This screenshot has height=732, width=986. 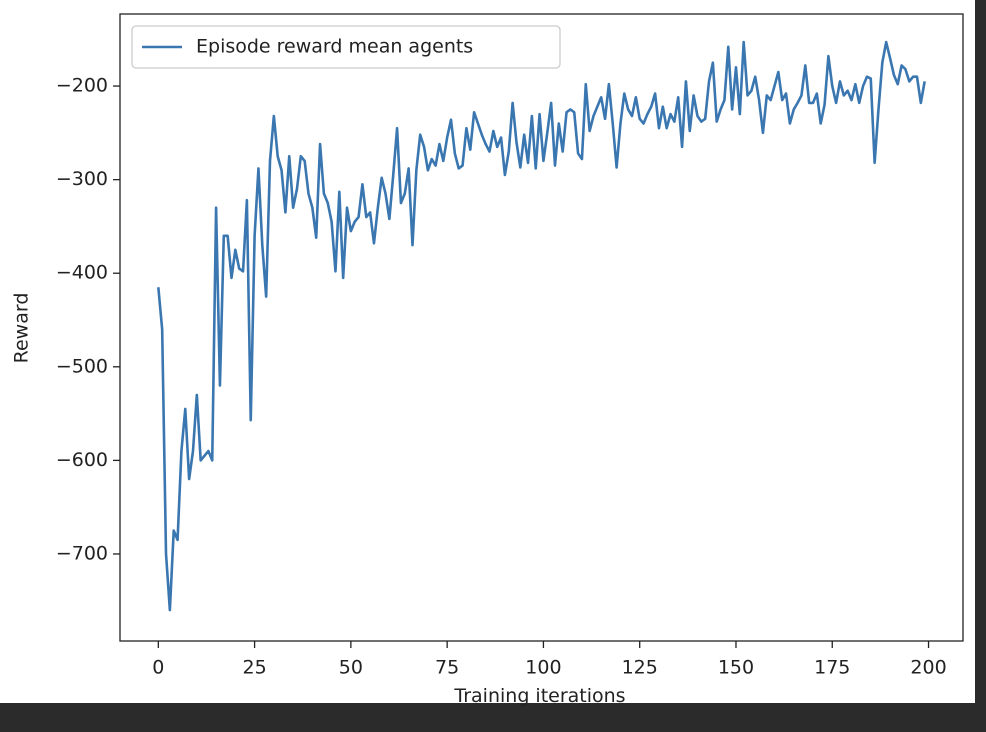 I want to click on x-tick-label: 50, so click(x=351, y=668).